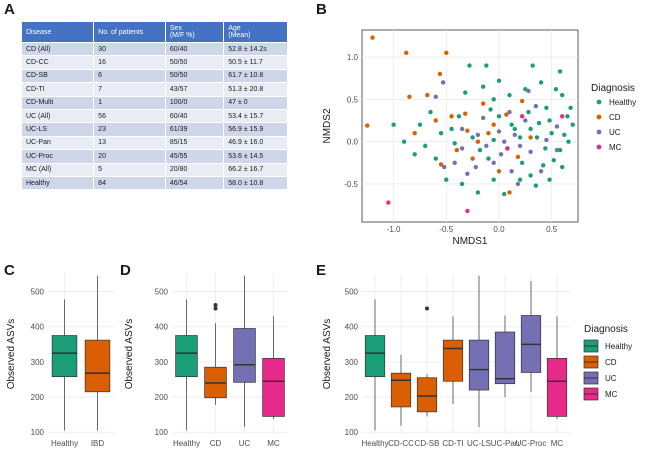 The image size is (668, 458). What do you see at coordinates (129, 102) in the screenshot?
I see `table-cell: 1` at bounding box center [129, 102].